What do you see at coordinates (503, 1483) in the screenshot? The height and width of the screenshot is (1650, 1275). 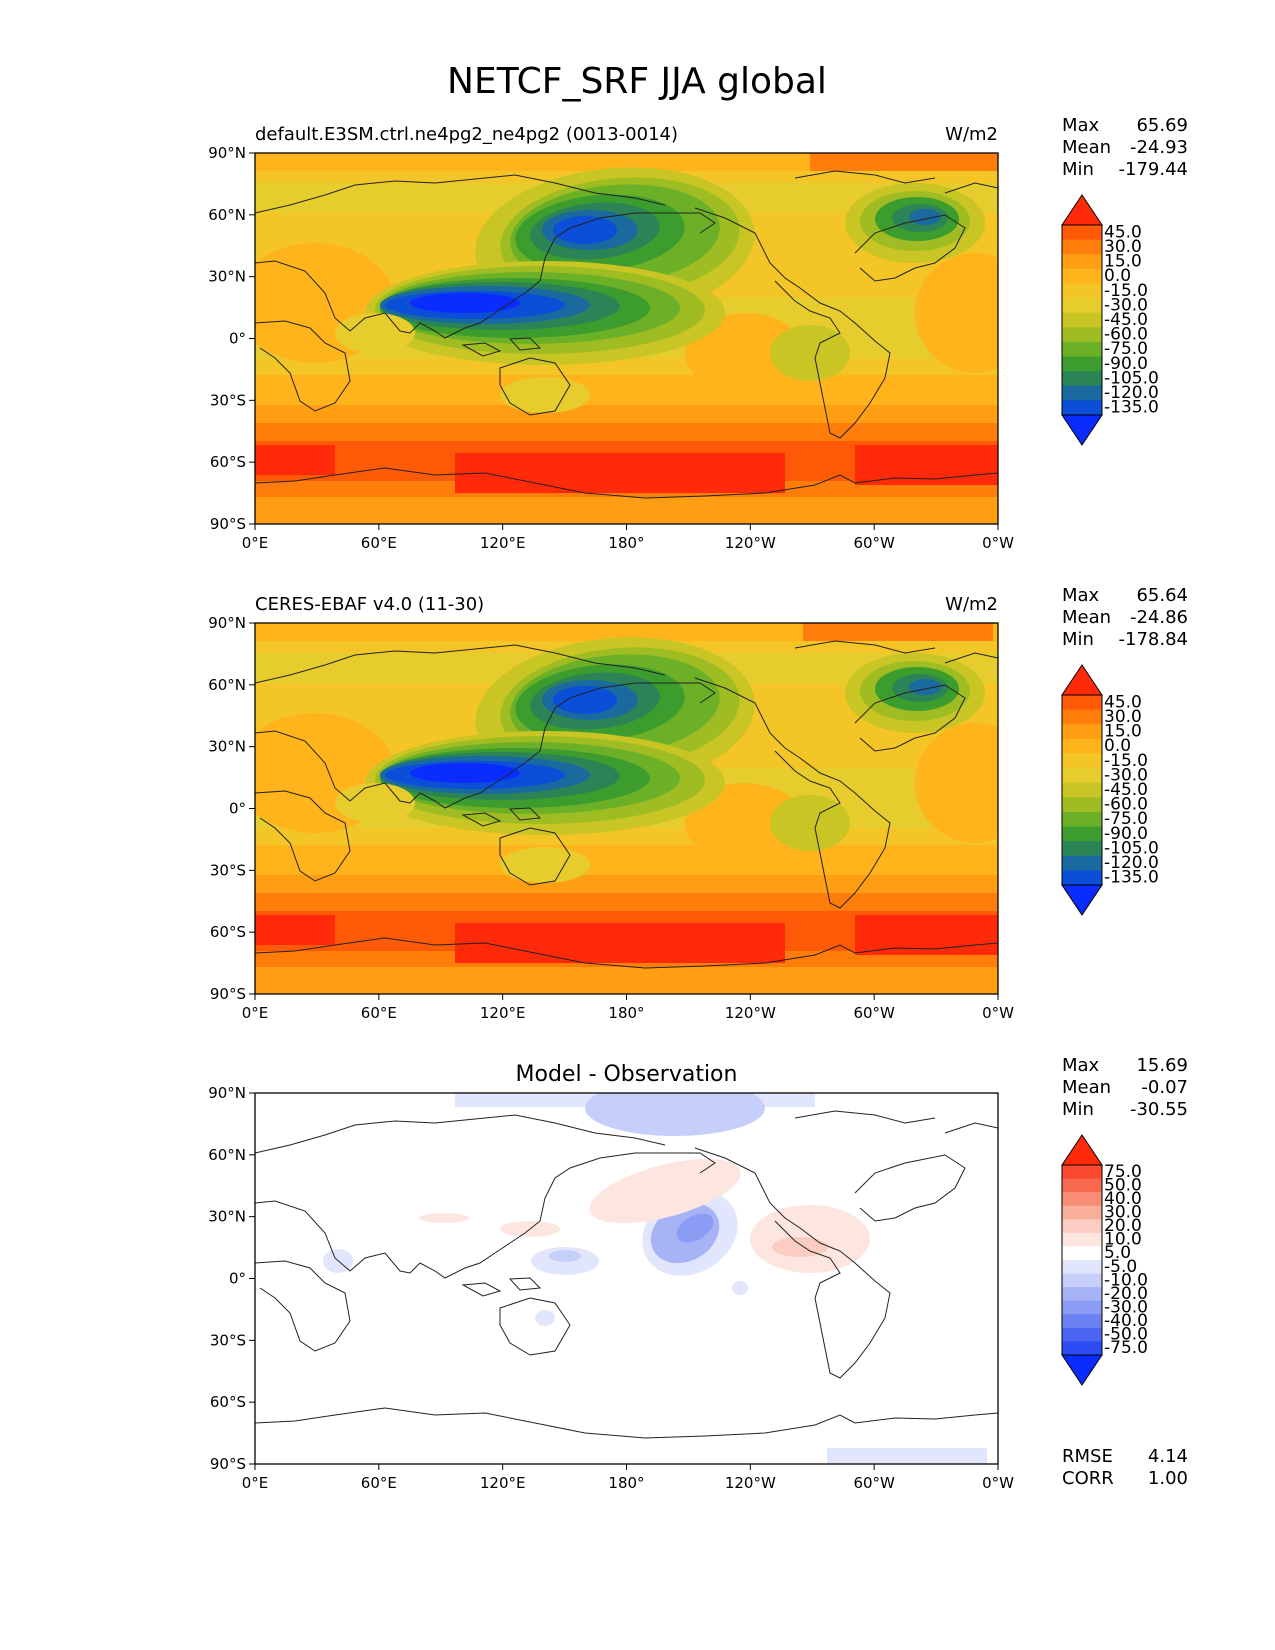 I see `x-tick-label: 120°E` at bounding box center [503, 1483].